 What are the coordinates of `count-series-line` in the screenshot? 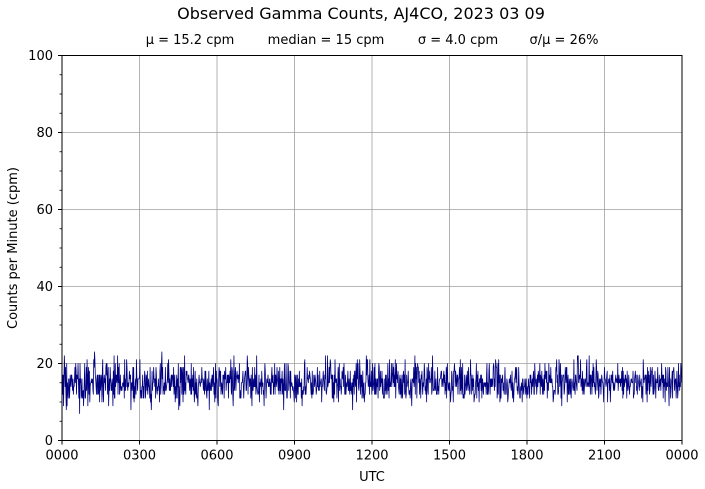 It's located at (372, 382).